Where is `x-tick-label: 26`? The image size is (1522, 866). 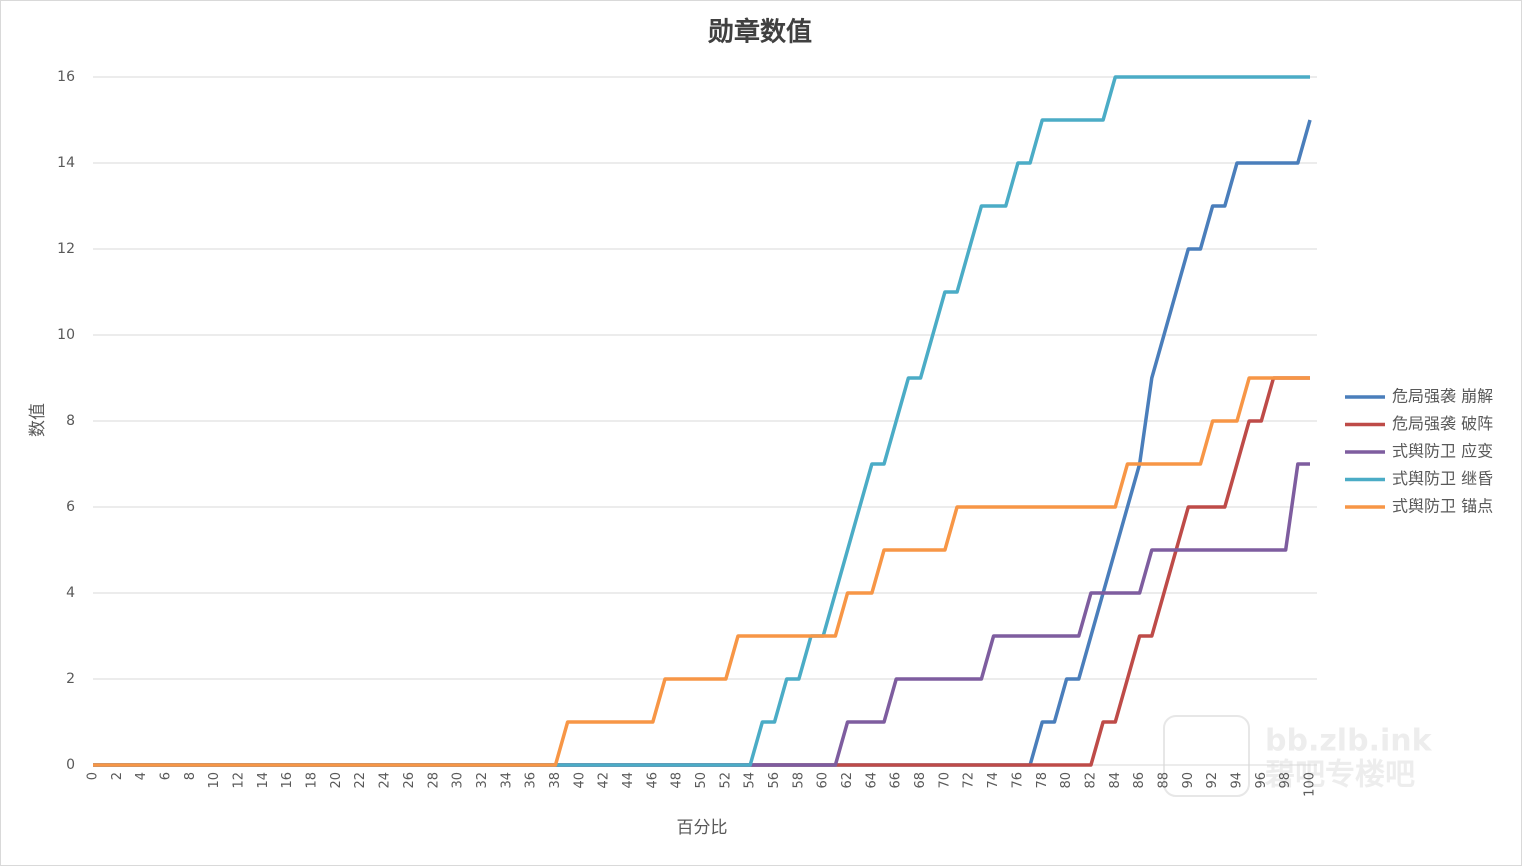
x-tick-label: 26 is located at coordinates (409, 780).